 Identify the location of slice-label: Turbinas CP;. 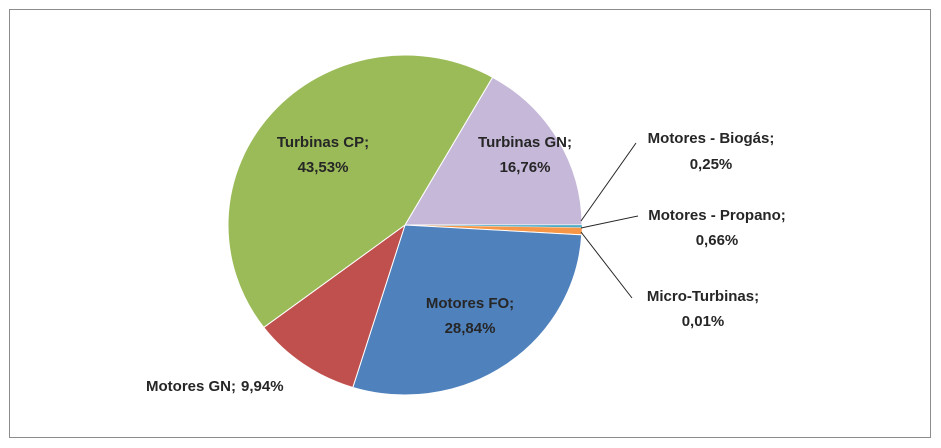
(323, 142).